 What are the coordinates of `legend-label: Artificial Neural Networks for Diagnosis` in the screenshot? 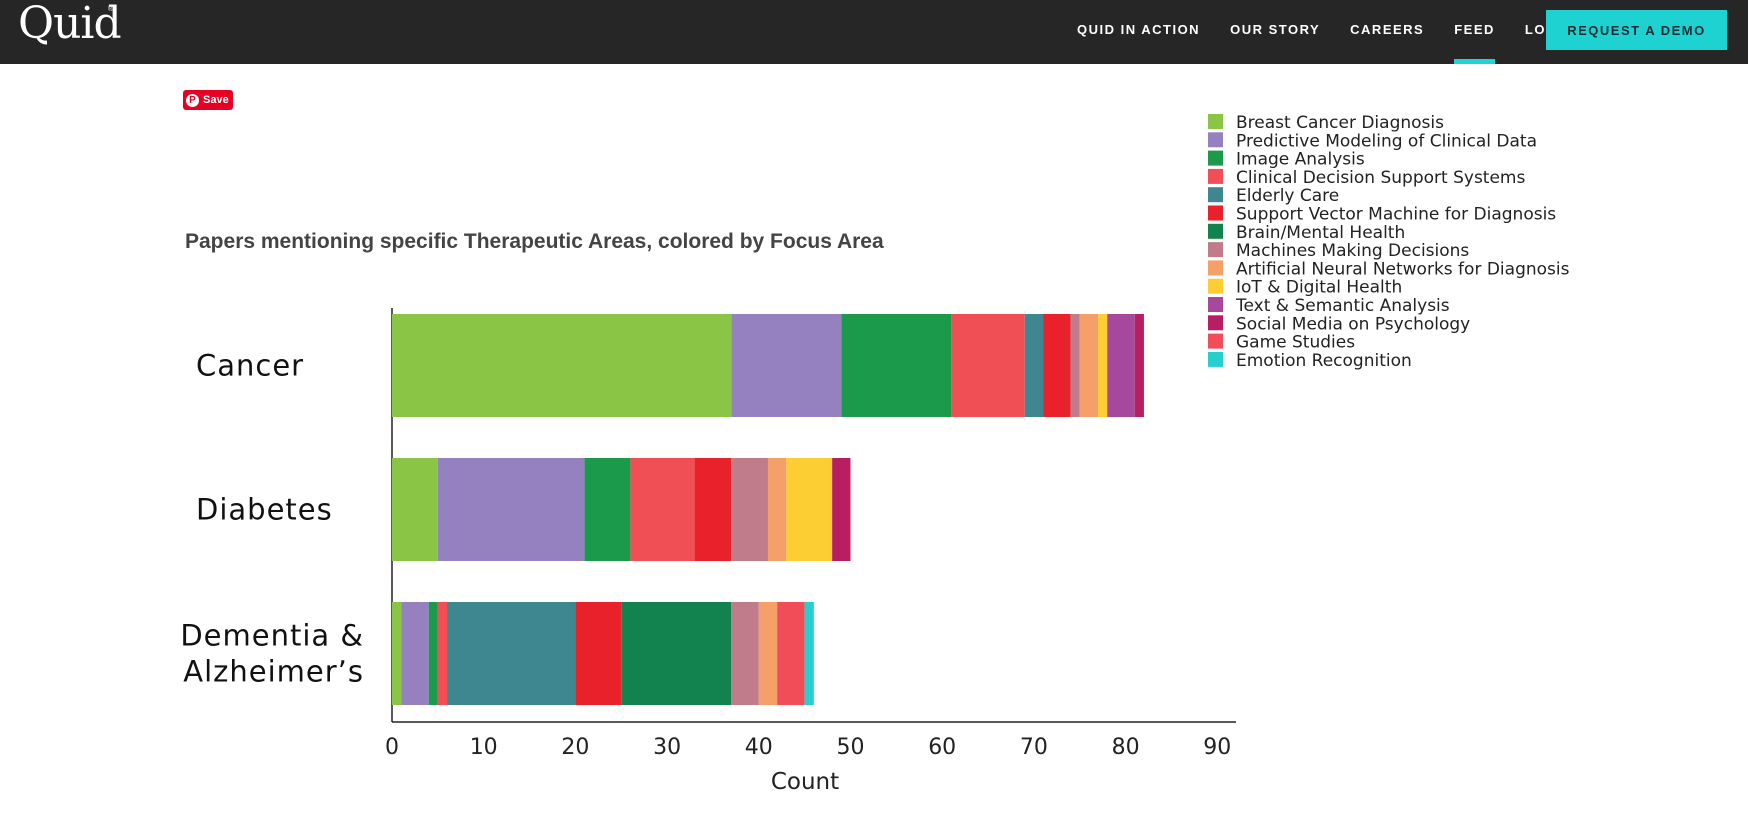 It's located at (1403, 269).